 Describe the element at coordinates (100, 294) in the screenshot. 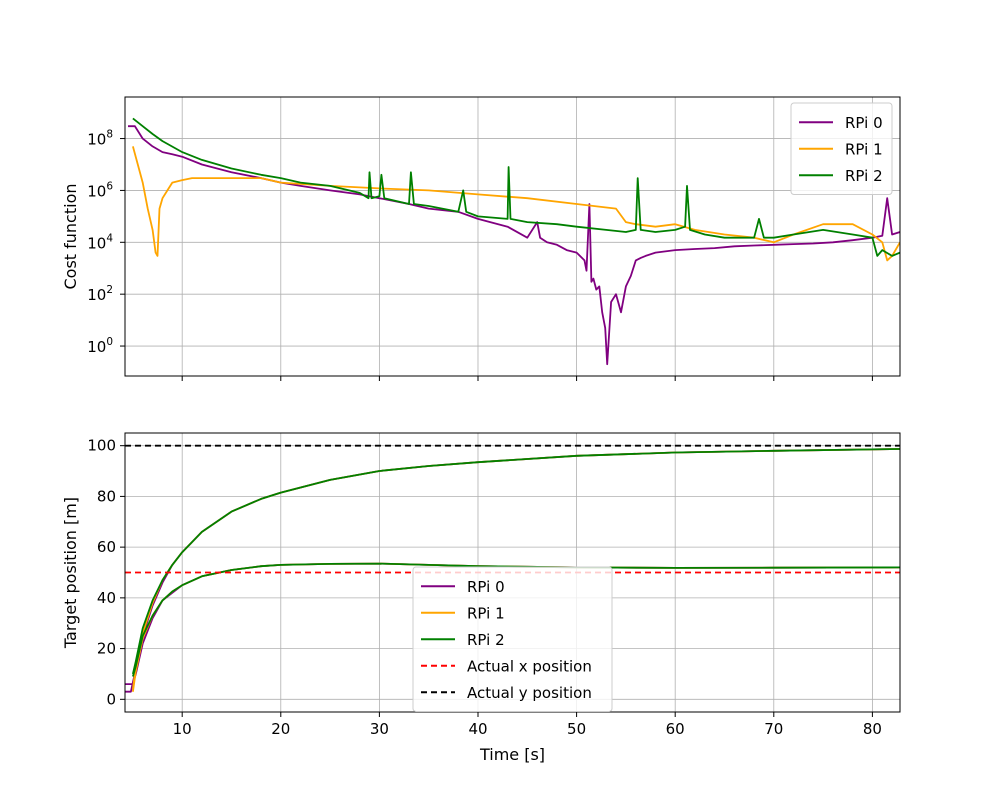

I see `y-tick-label: 10²` at that location.